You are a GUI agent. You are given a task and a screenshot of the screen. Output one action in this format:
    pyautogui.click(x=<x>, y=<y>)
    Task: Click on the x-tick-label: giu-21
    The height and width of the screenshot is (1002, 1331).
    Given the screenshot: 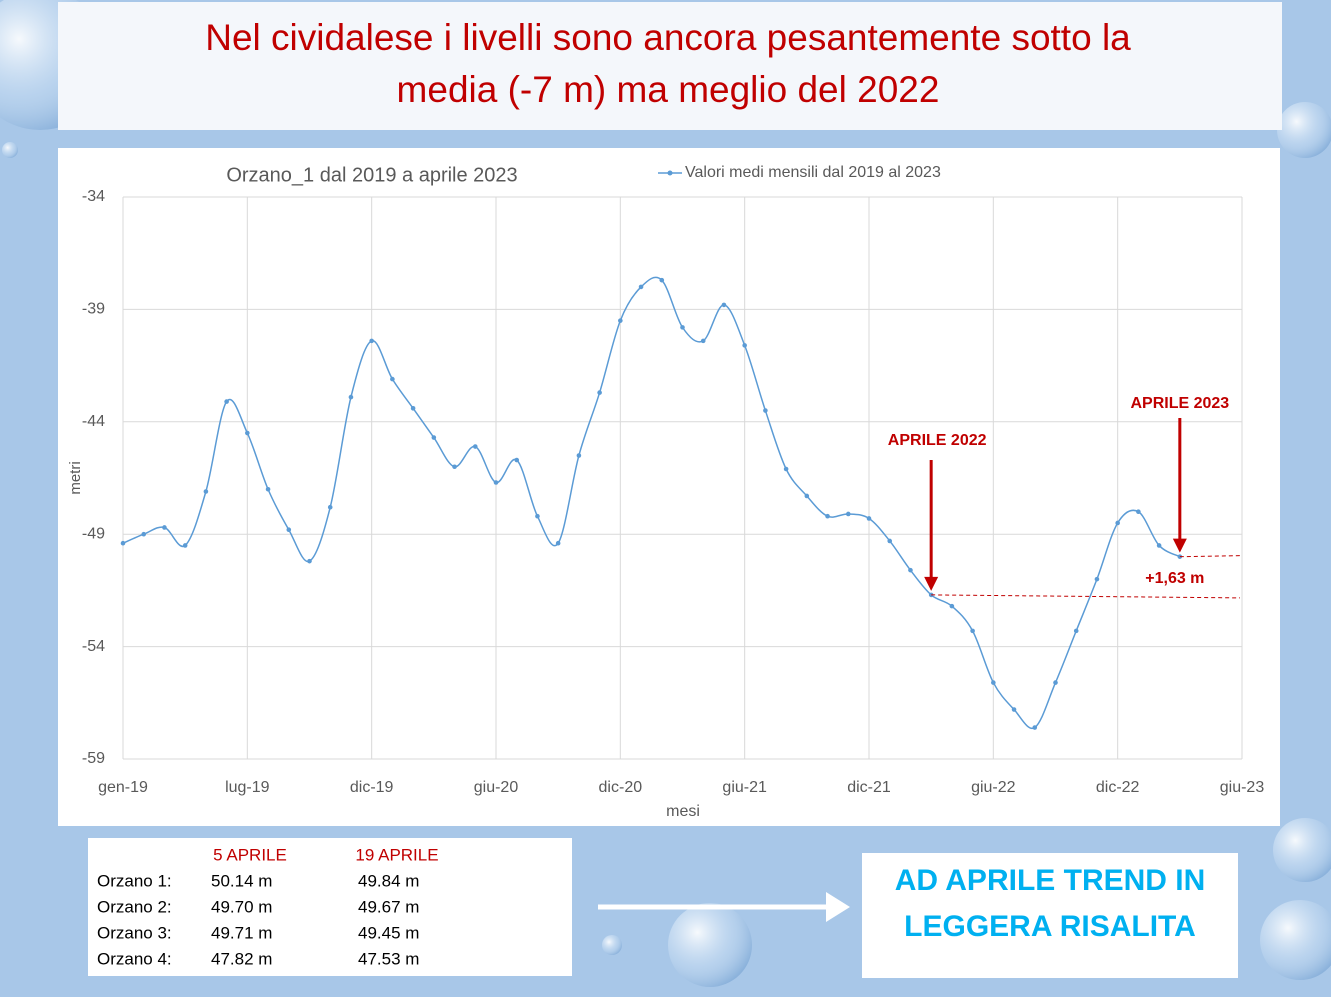 What is the action you would take?
    pyautogui.click(x=744, y=787)
    